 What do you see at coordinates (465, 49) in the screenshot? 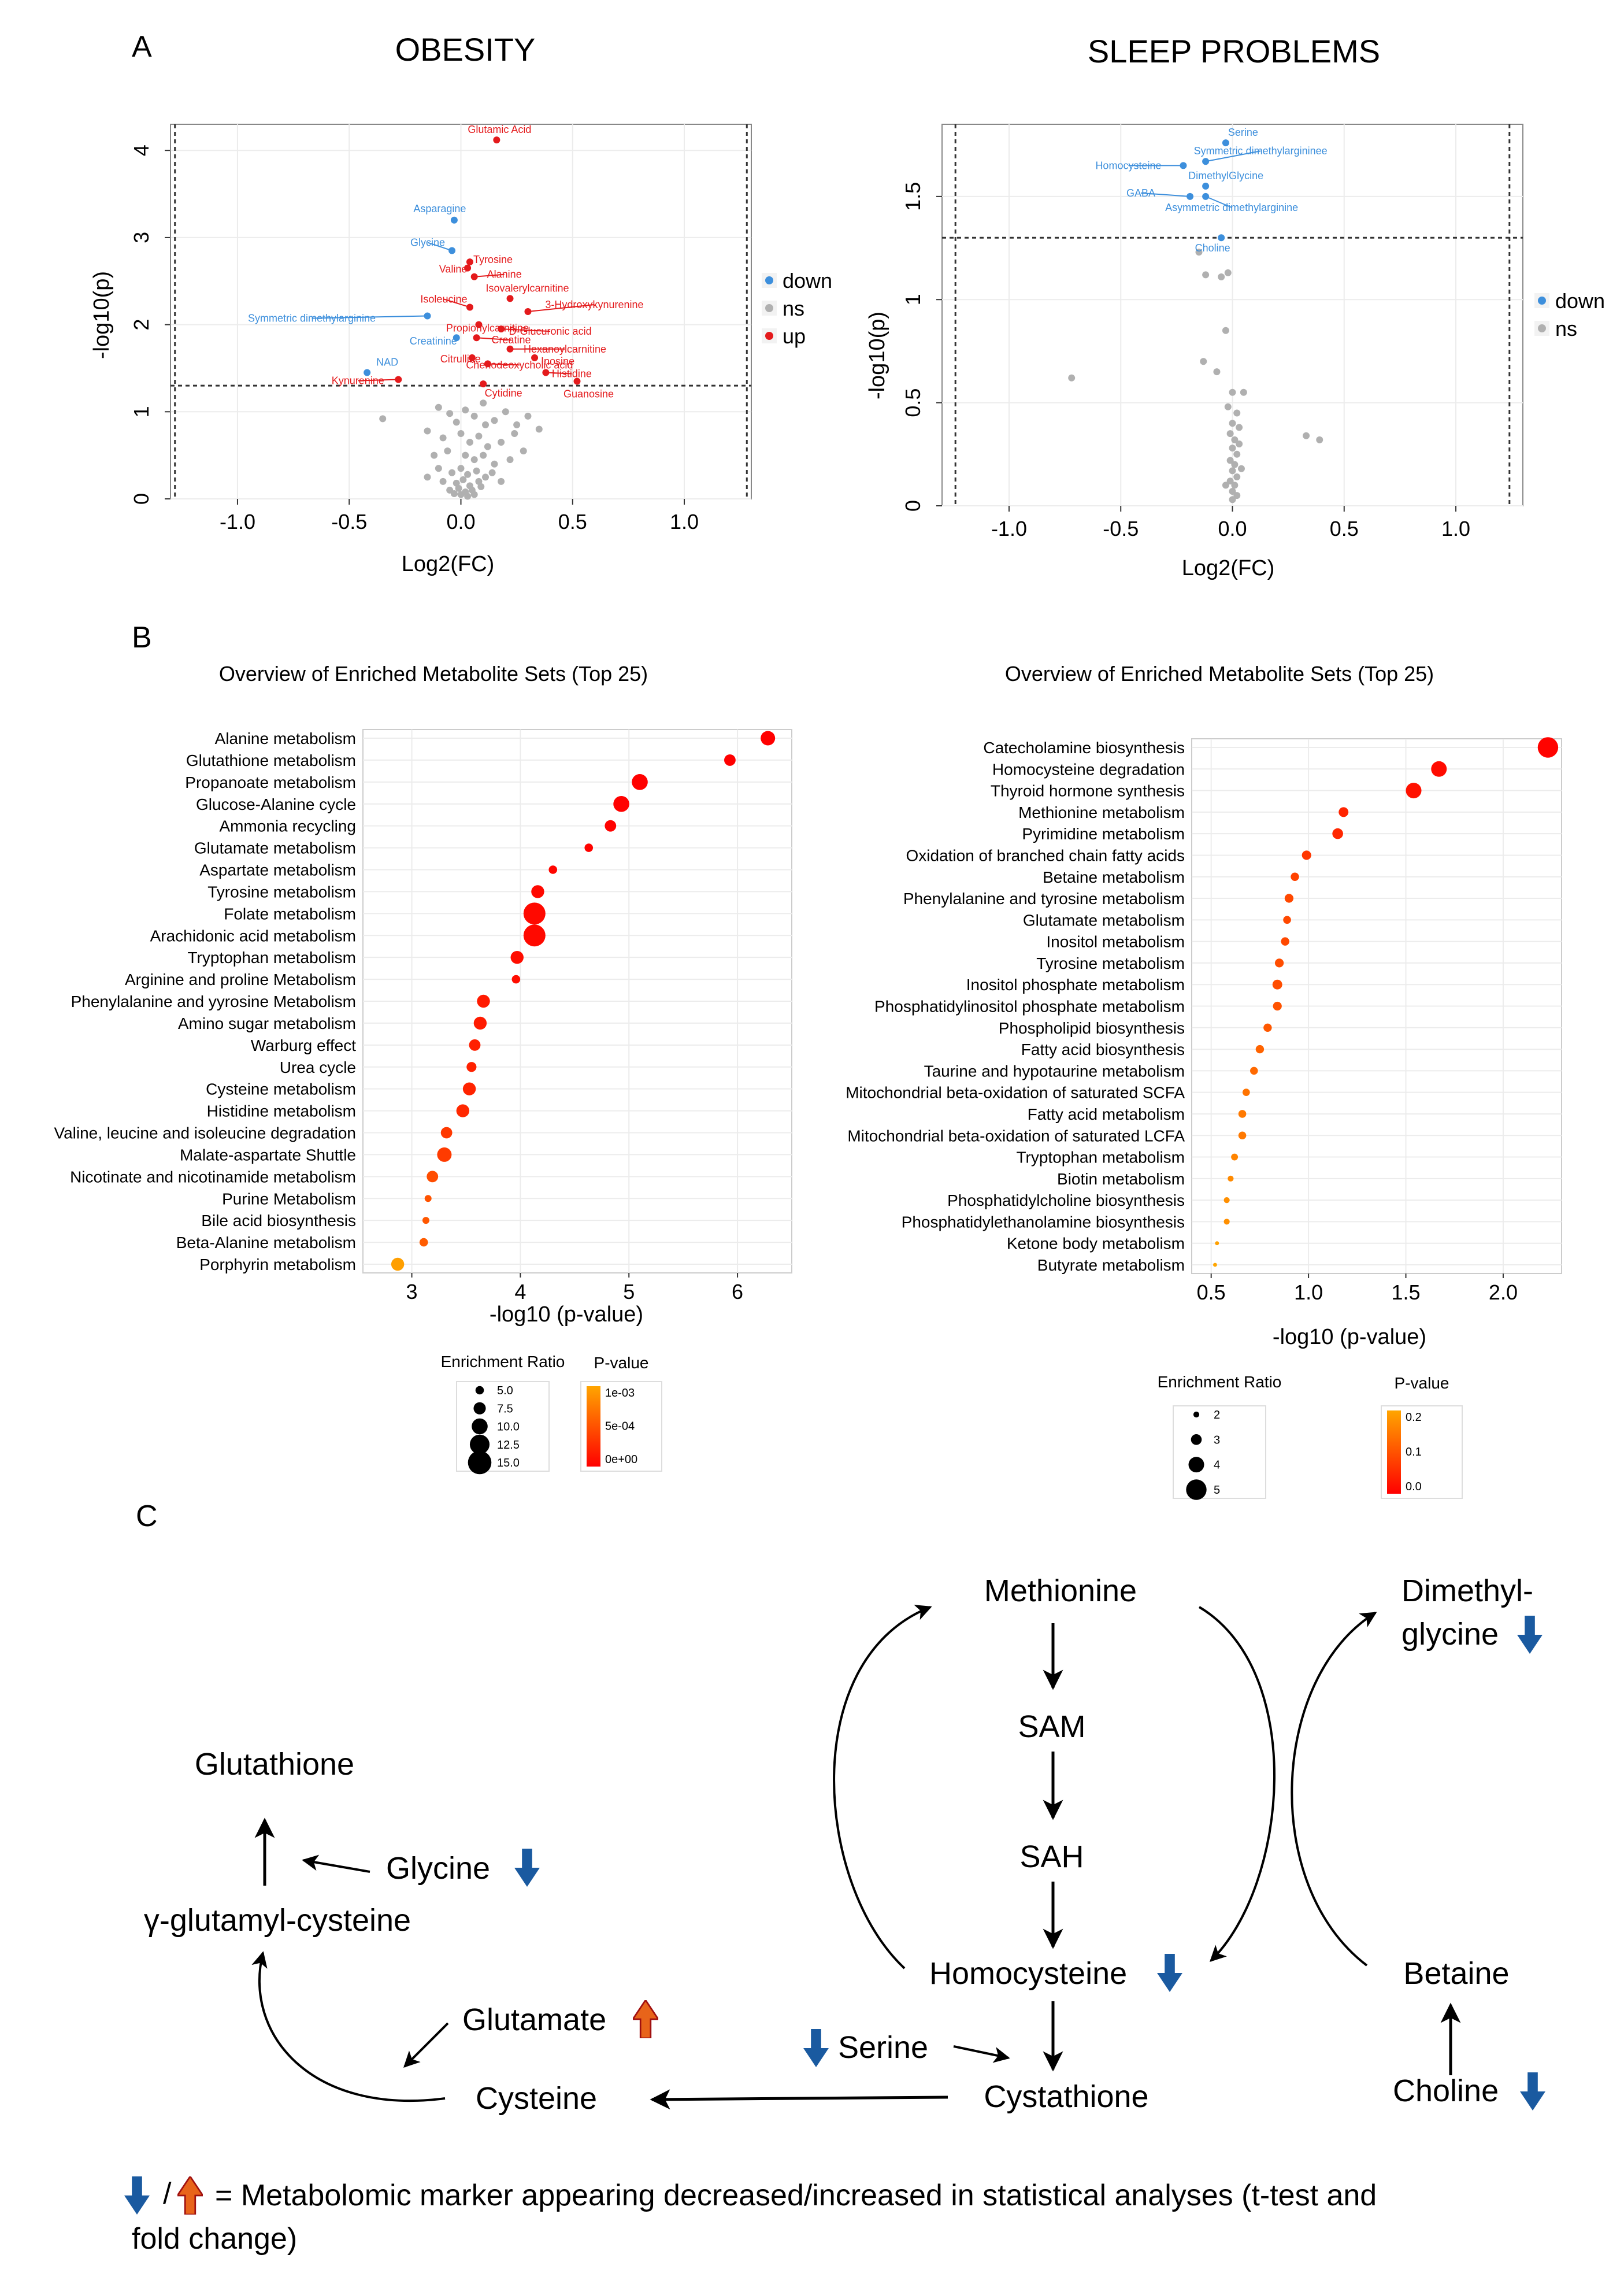
I see `volcano-obesity-title: OBESITY` at bounding box center [465, 49].